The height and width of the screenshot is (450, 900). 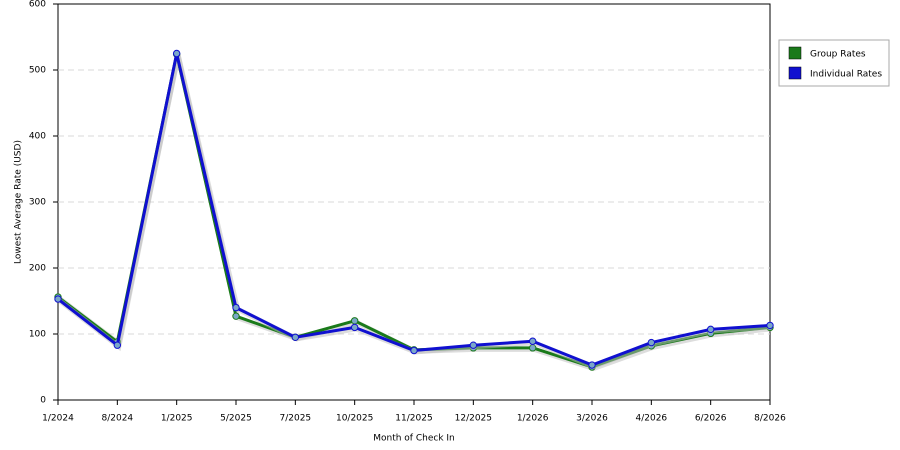 What do you see at coordinates (43, 401) in the screenshot?
I see `y-tick-label: 0` at bounding box center [43, 401].